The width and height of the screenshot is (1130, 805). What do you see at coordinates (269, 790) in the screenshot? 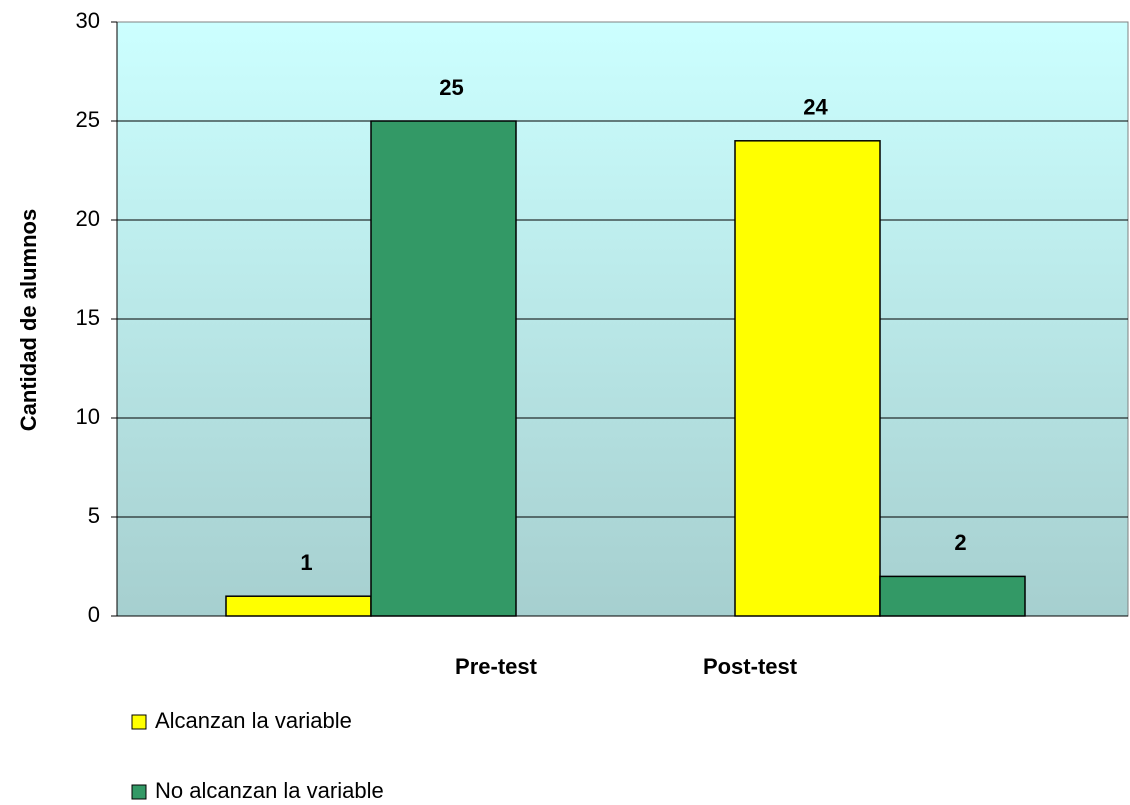
I see `legend-label: No alcanzan la variable` at bounding box center [269, 790].